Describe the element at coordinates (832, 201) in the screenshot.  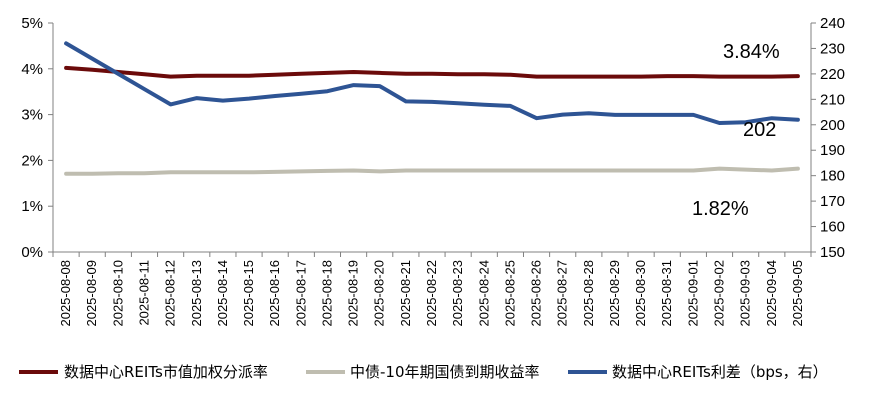
I see `right-y-tick-label: 170` at that location.